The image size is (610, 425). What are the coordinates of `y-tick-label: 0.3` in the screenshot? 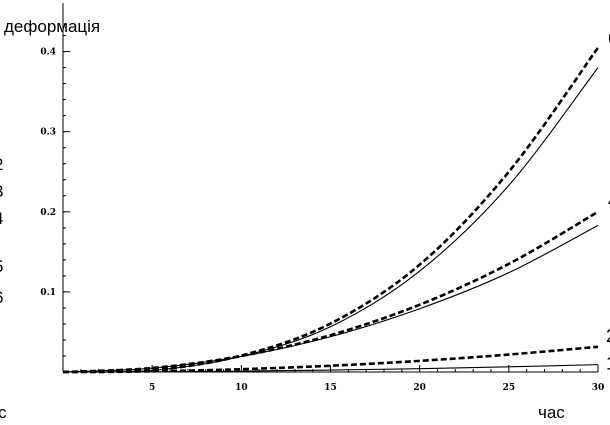 It's located at (48, 133).